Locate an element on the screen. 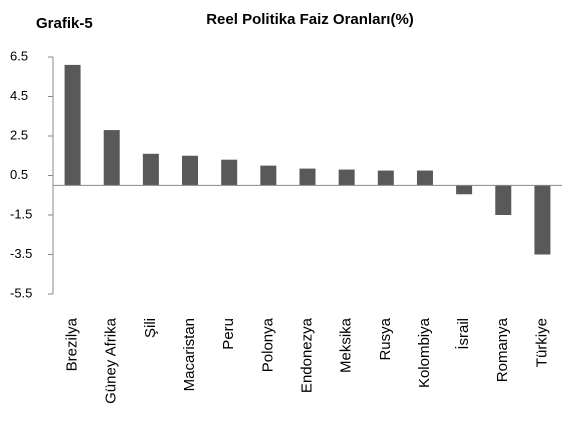 The height and width of the screenshot is (427, 563). x-tick-label: Meksika is located at coordinates (346, 345).